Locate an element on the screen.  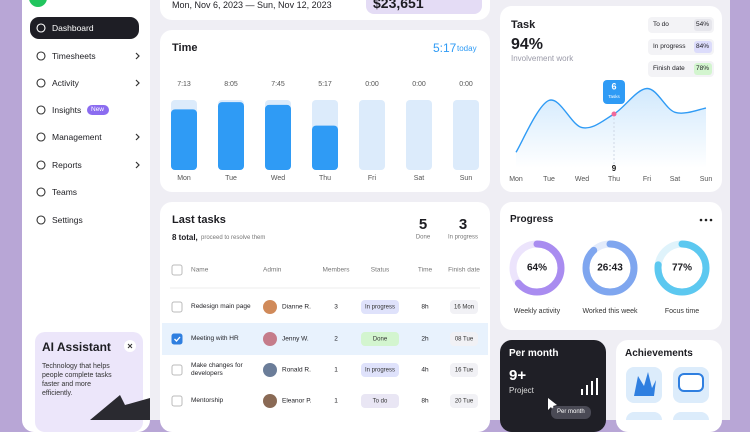
x-tick-label: Wed is located at coordinates (582, 179).